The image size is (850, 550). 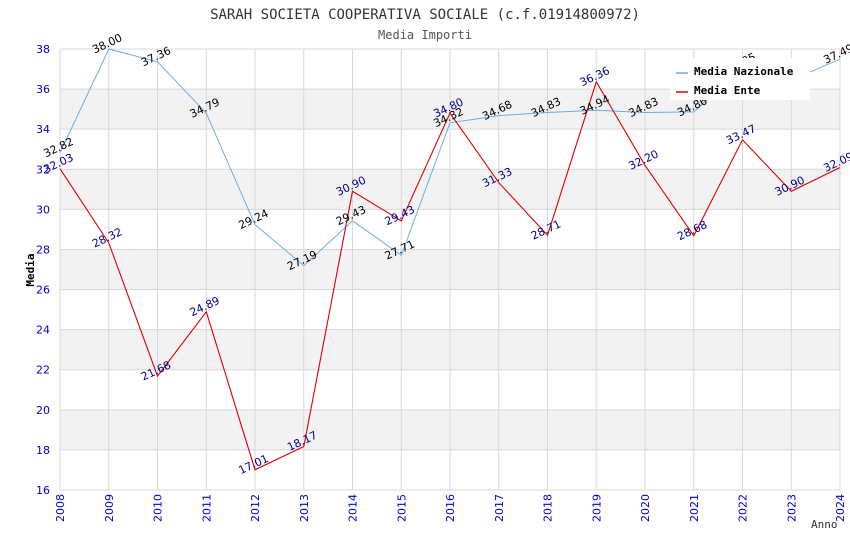 What do you see at coordinates (43, 49) in the screenshot?
I see `y-tick-label: 38` at bounding box center [43, 49].